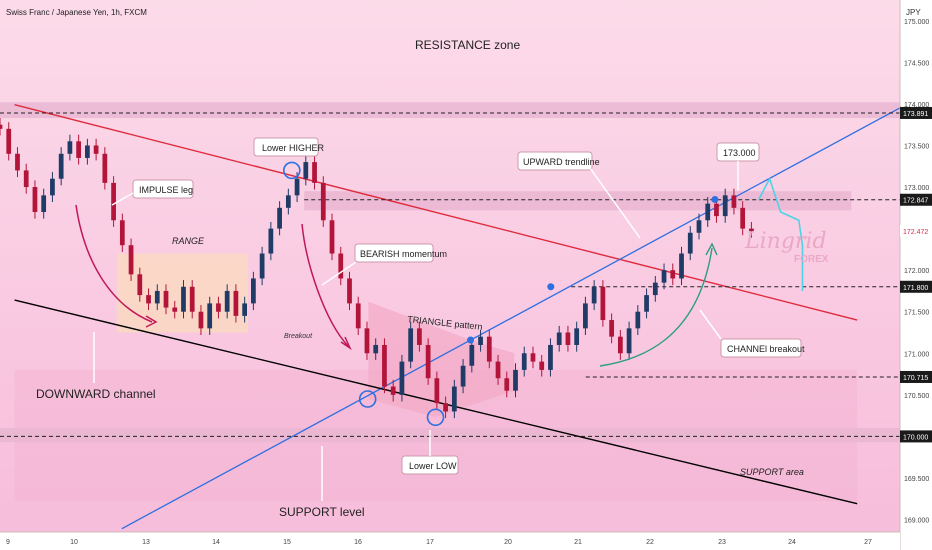  I want to click on impulse-arrow-curve, so click(114, 263).